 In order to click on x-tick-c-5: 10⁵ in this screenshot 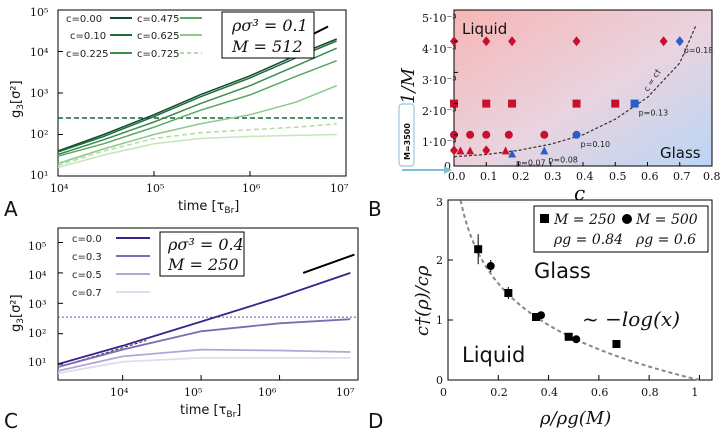, I will do `click(193, 392)`.